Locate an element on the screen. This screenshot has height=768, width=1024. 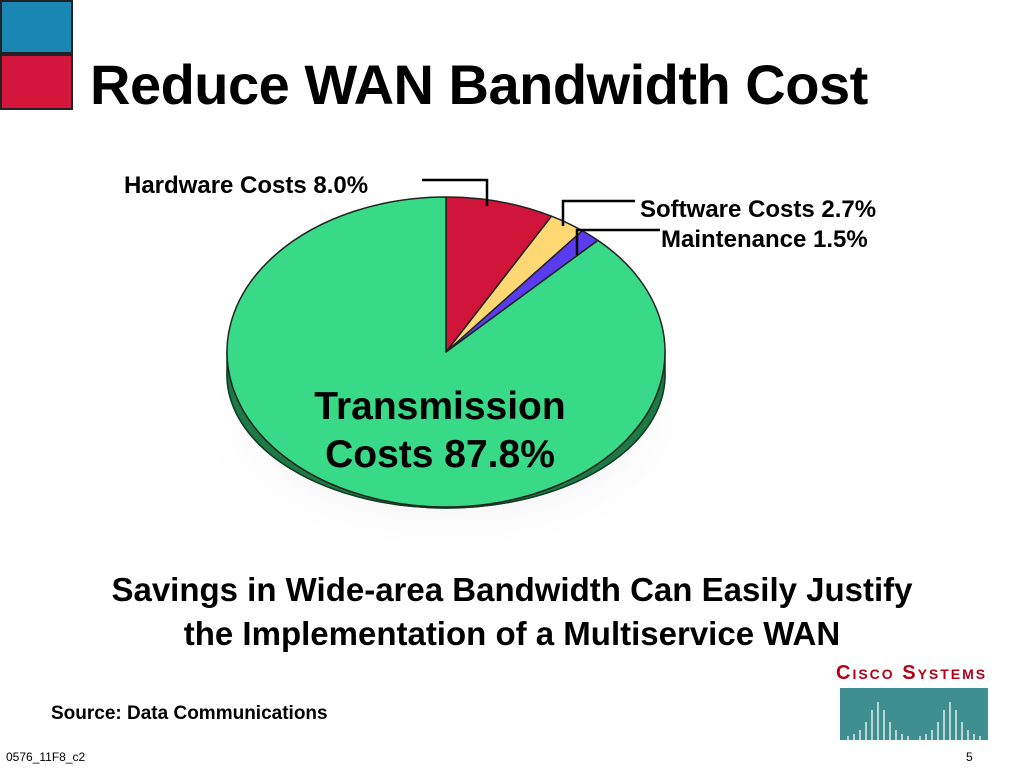
footer-code: 0576_11F8_c2 is located at coordinates (46, 757).